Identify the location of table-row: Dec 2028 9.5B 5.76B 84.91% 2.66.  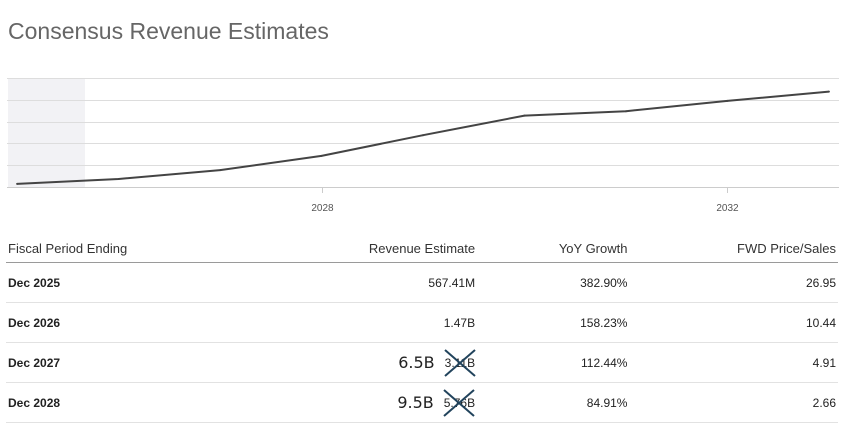
(422, 402).